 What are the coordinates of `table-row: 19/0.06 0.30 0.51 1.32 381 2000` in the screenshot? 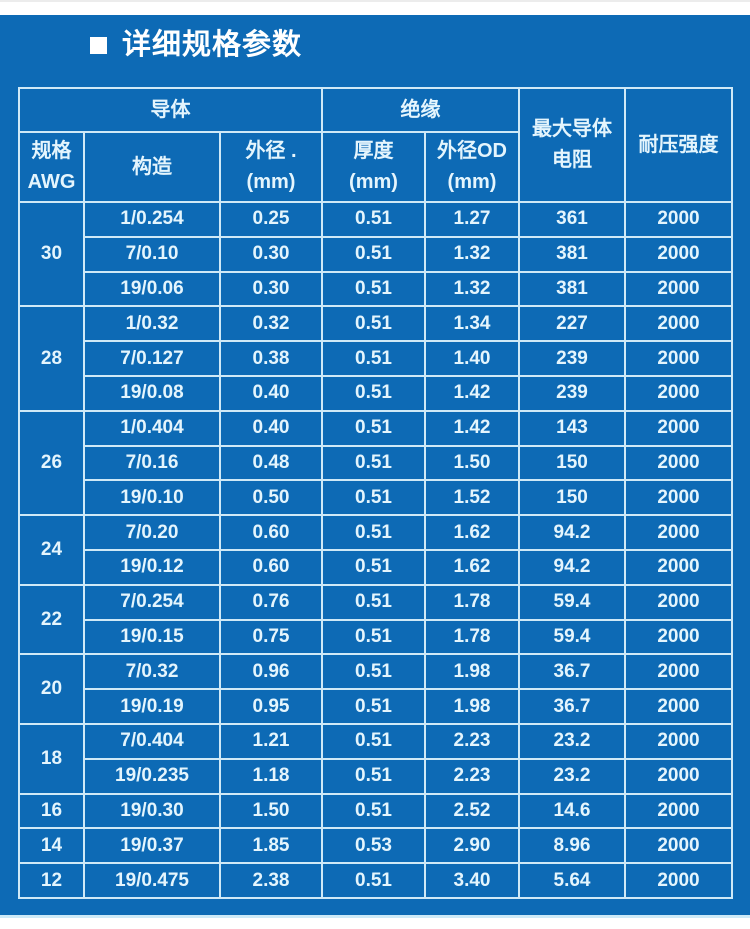 It's located at (376, 289).